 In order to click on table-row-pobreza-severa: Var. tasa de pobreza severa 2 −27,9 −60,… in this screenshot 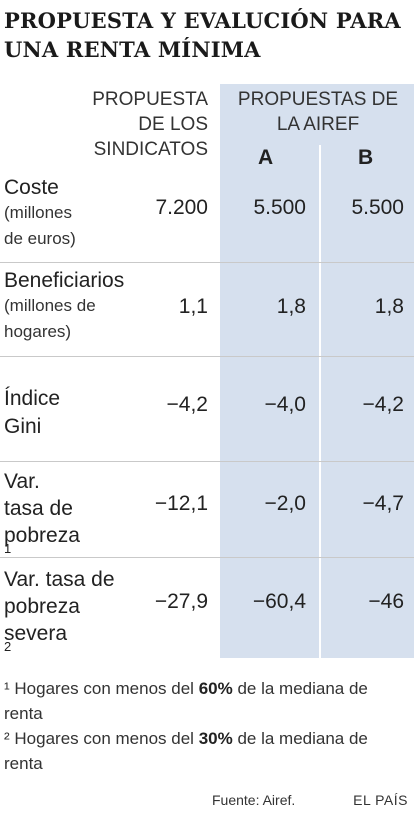, I will do `click(207, 608)`.